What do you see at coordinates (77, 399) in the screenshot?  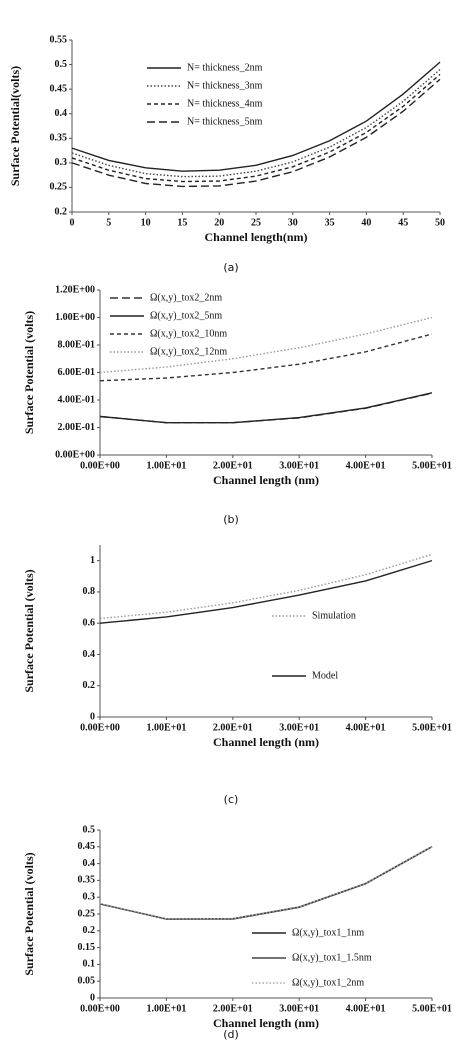 I see `y-tick-label: 4.00E-01` at bounding box center [77, 399].